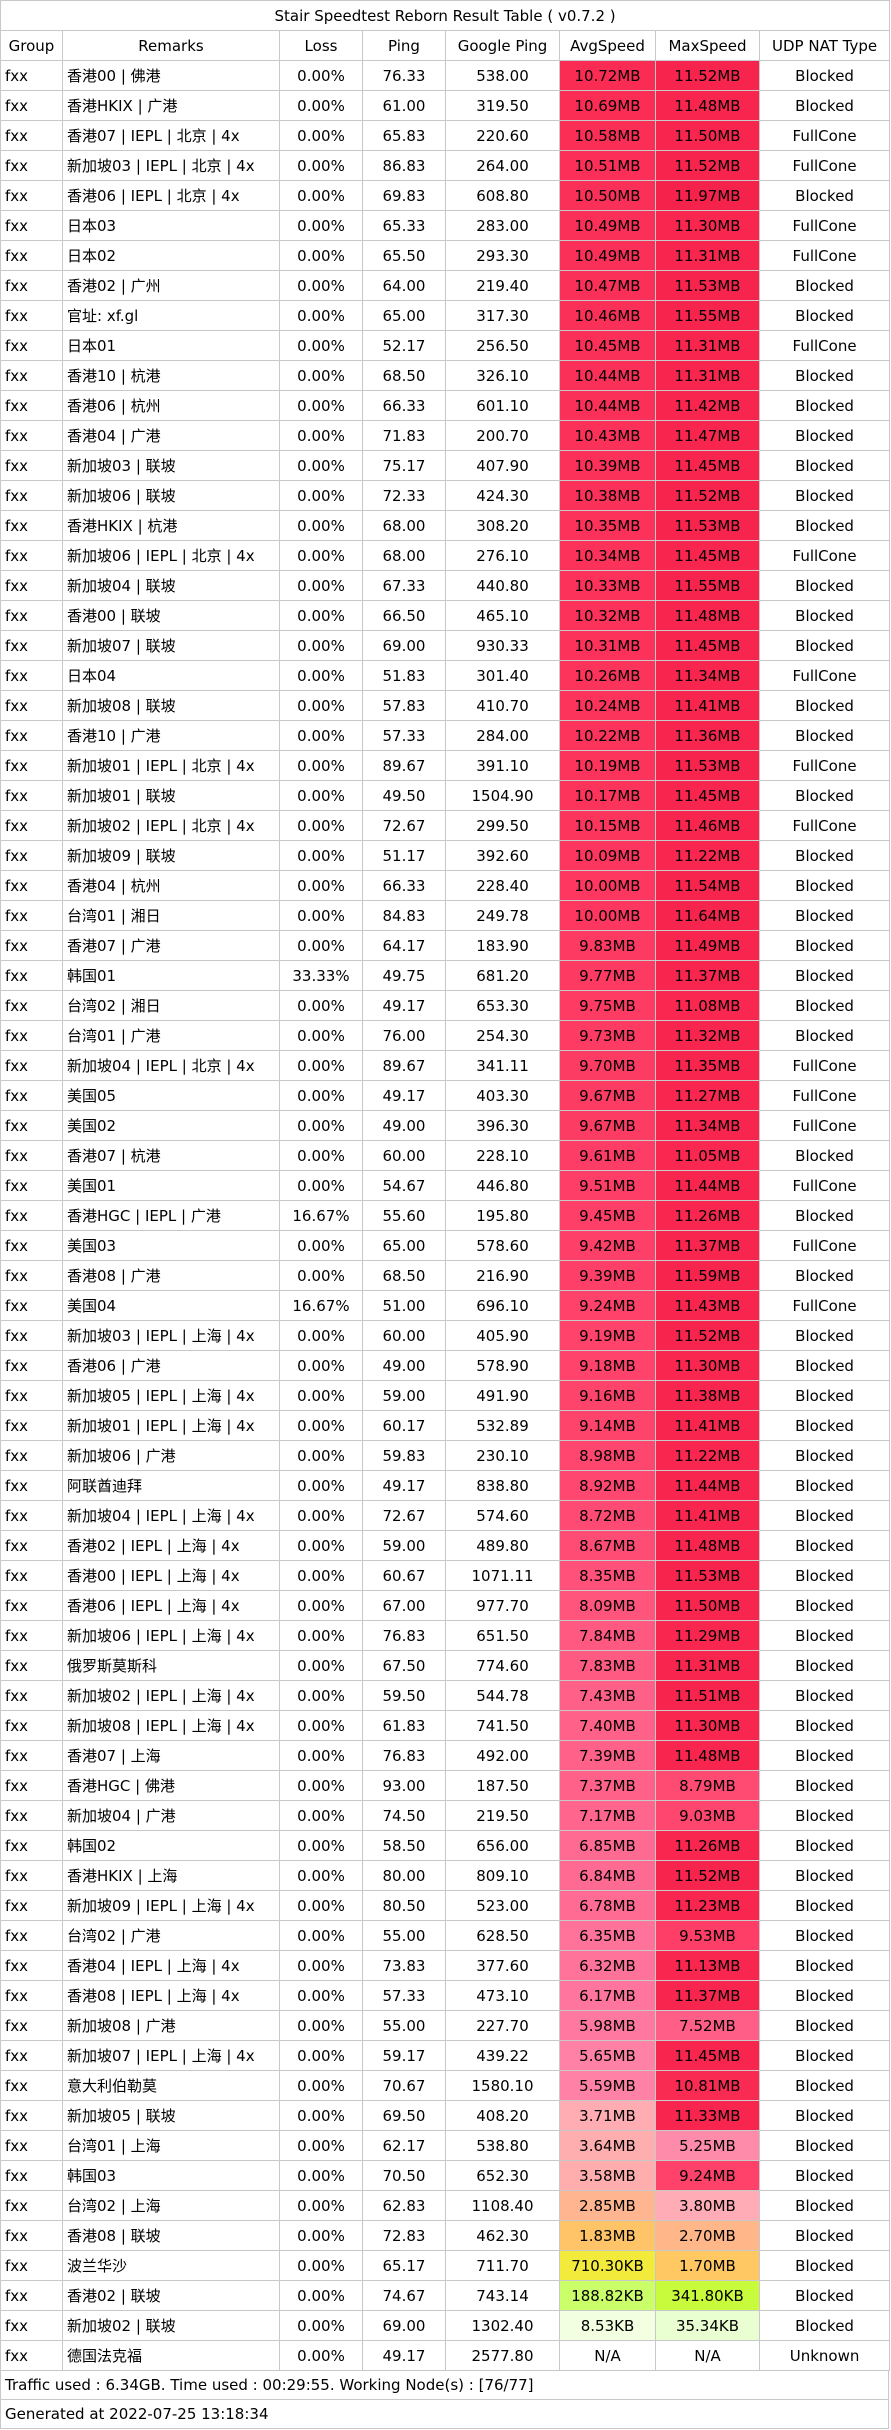 This screenshot has width=891, height=2430. I want to click on cell-remarks: 新加坡04 | 广港, so click(171, 1815).